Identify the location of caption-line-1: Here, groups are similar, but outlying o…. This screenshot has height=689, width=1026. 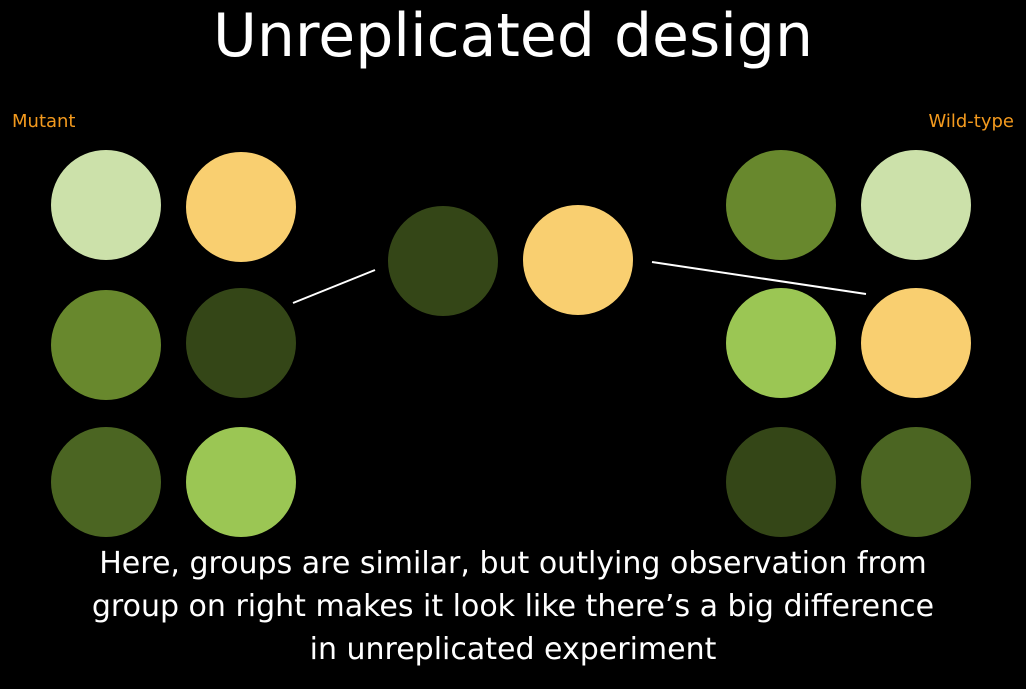
(513, 563).